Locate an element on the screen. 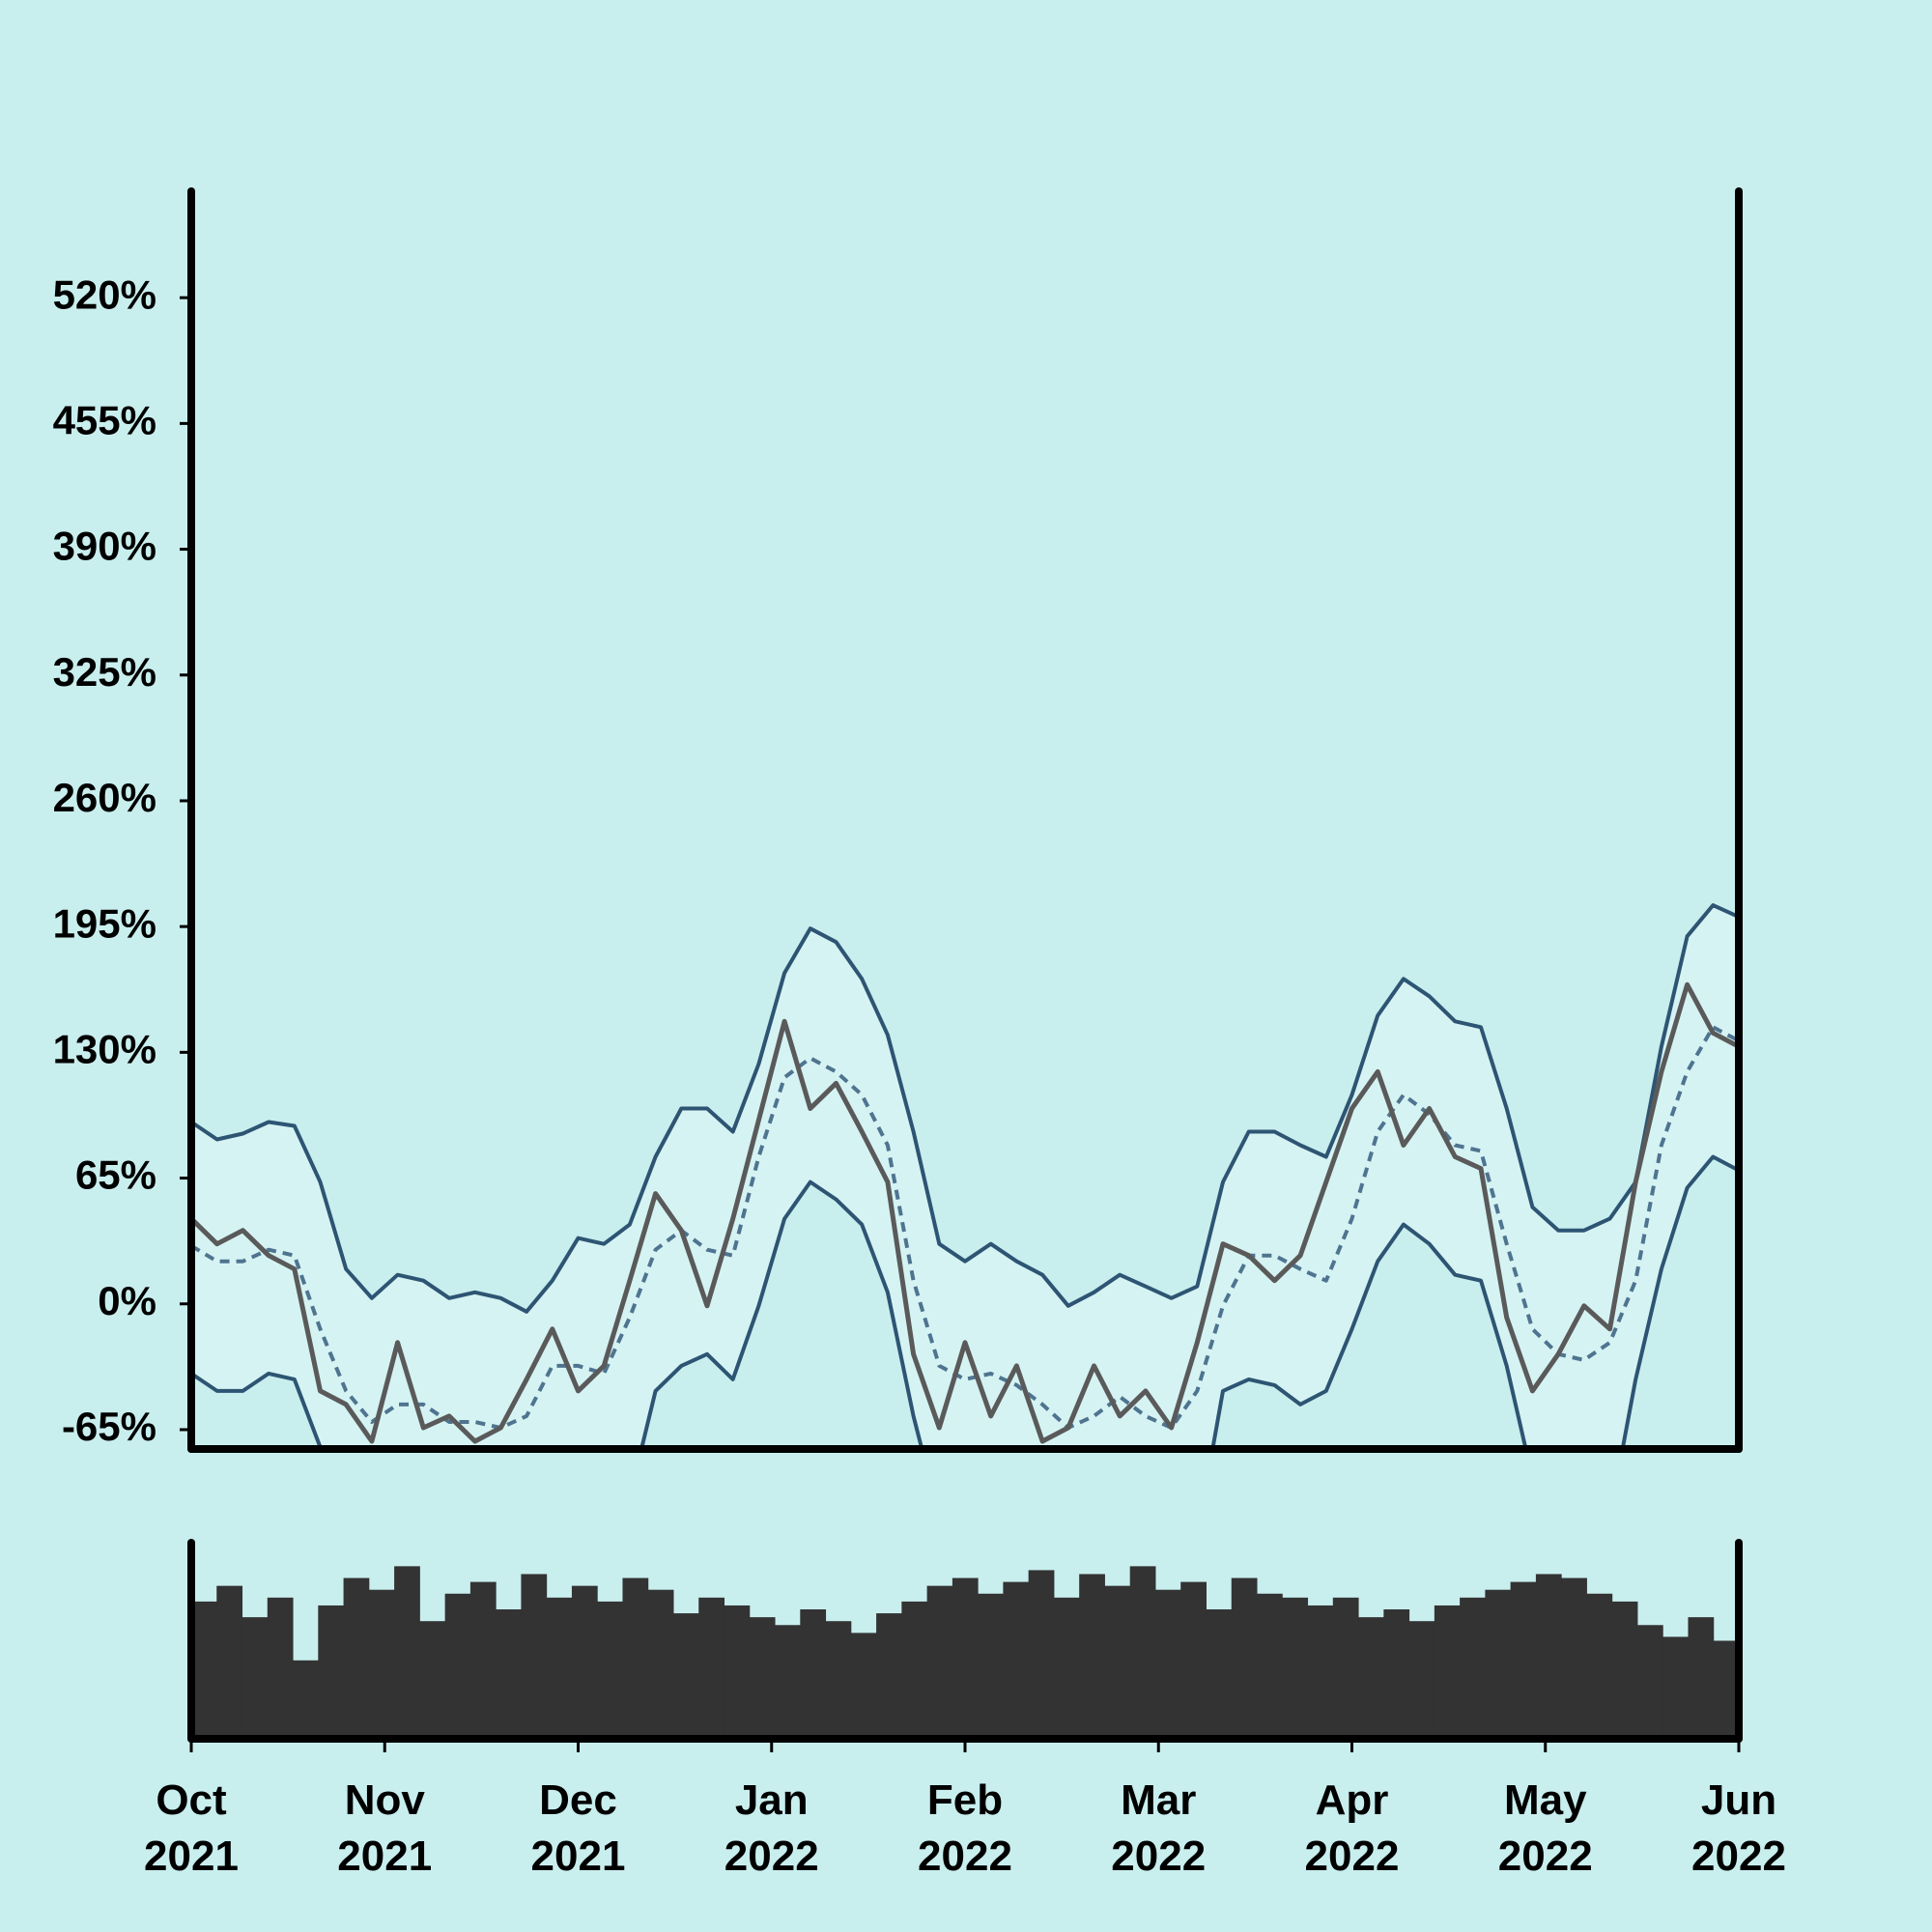  y-tick-label: 260% is located at coordinates (104, 797).